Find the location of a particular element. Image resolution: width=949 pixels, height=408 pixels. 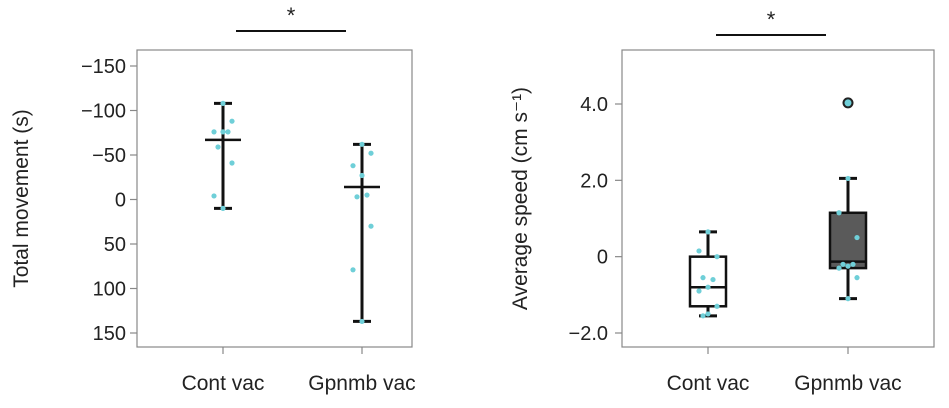

y-tick-label: 2.0 is located at coordinates (594, 181).